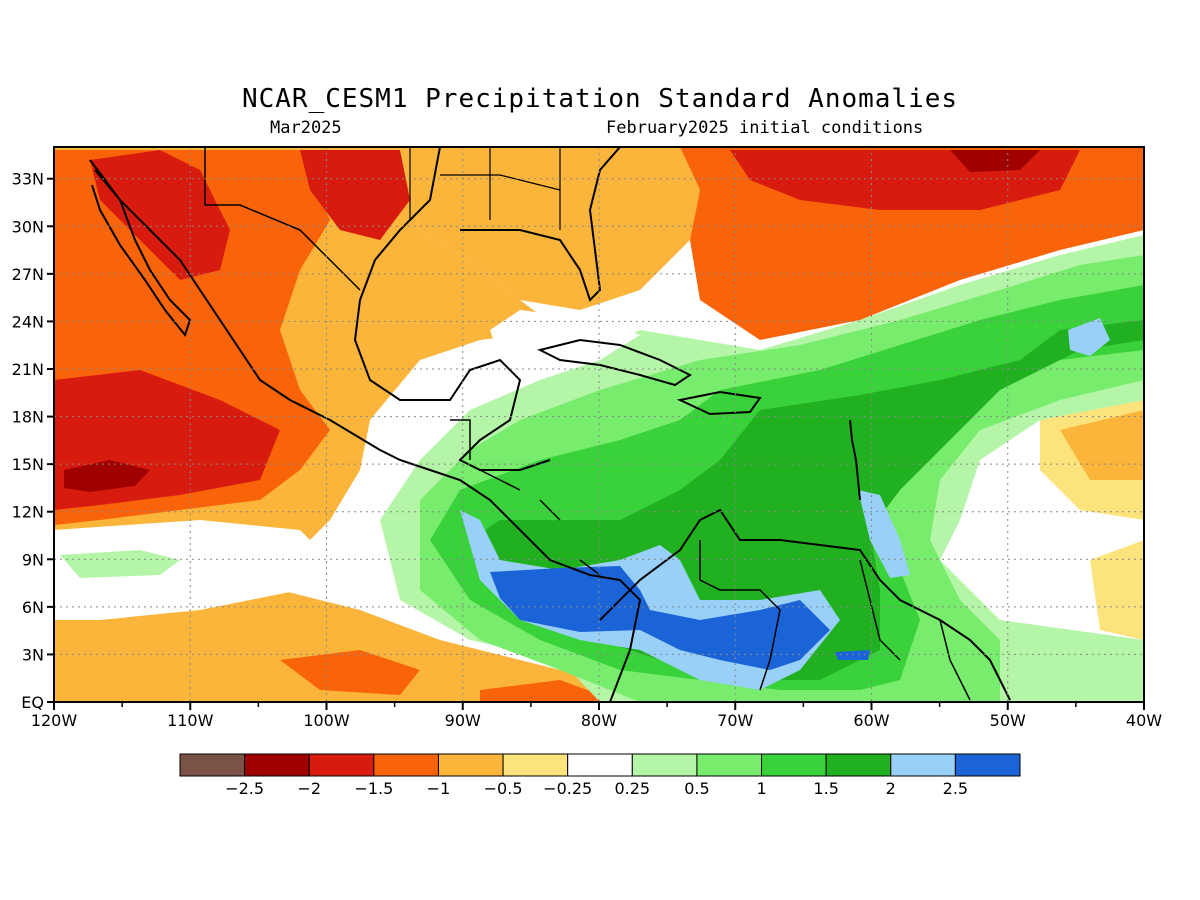 The width and height of the screenshot is (1200, 900). Describe the element at coordinates (525, 497) in the screenshot. I see `border-central-america` at that location.